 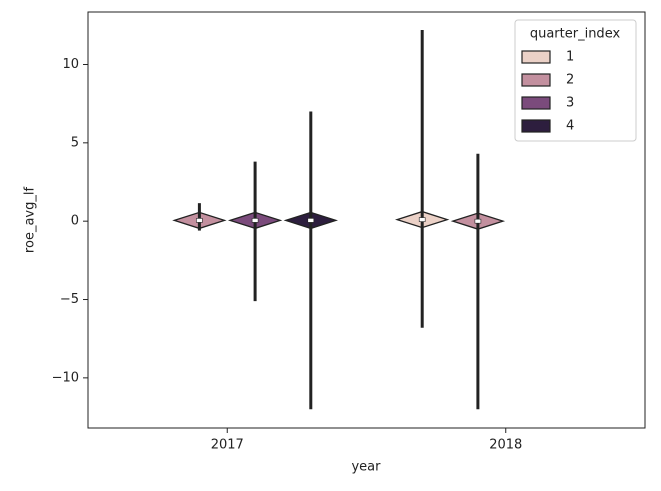 I want to click on y-tick-label: 5, so click(x=75, y=142).